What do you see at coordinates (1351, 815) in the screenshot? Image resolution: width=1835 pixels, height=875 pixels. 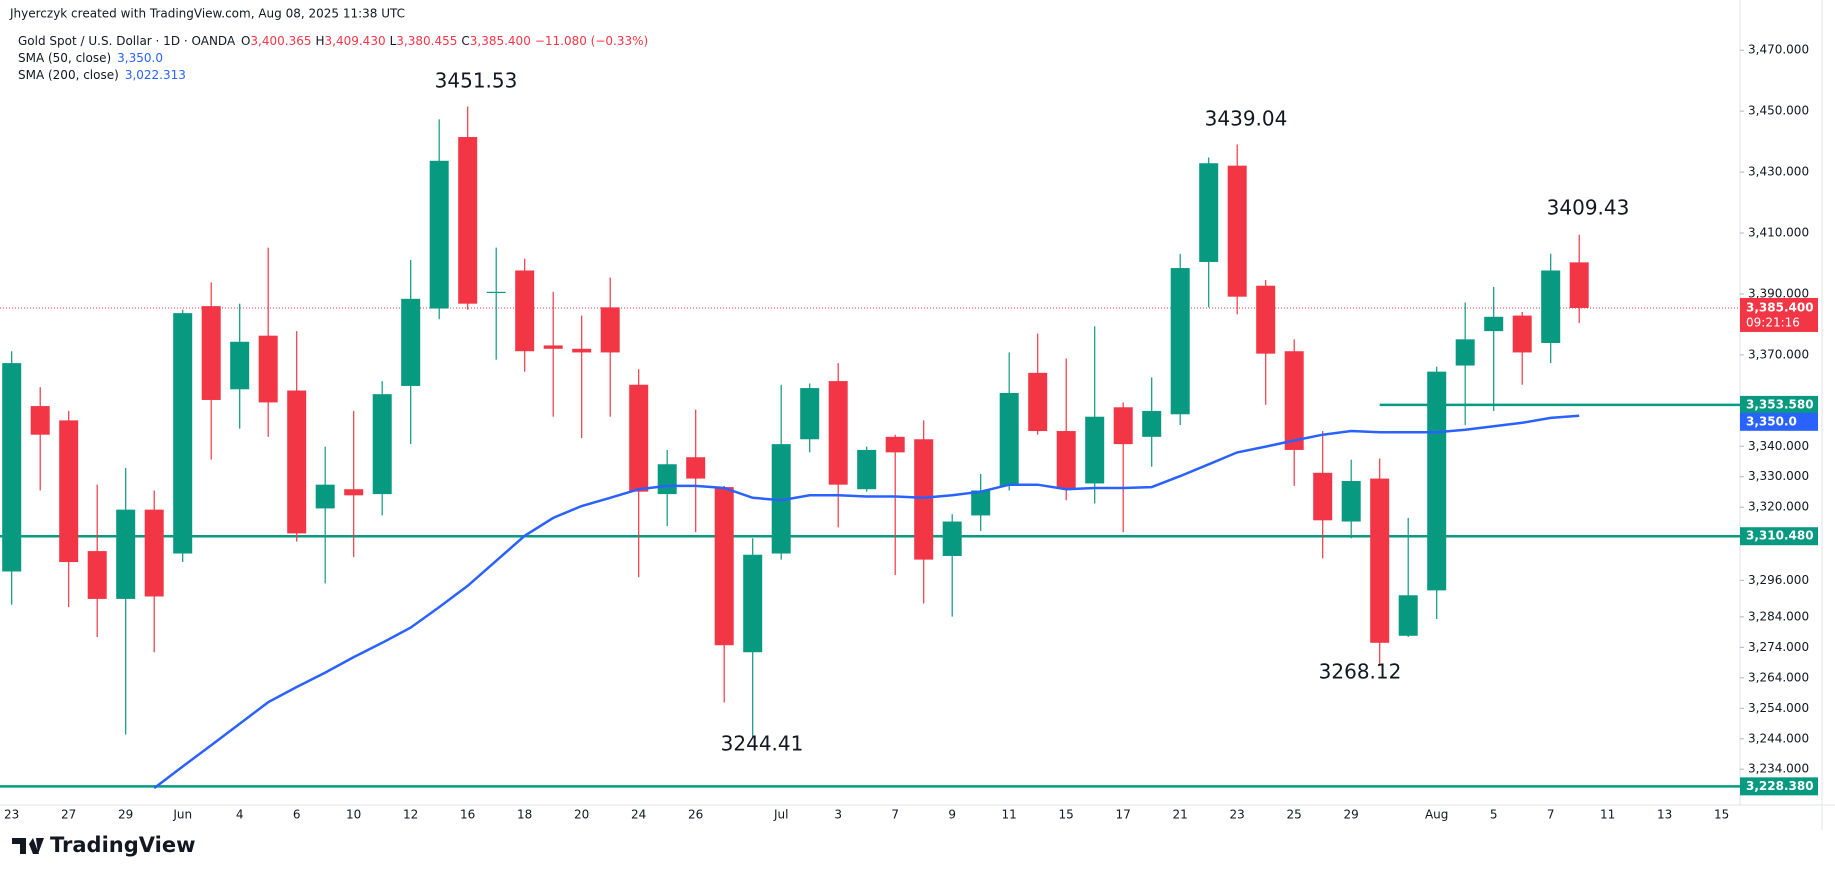 I see `x-tick-label: 29` at bounding box center [1351, 815].